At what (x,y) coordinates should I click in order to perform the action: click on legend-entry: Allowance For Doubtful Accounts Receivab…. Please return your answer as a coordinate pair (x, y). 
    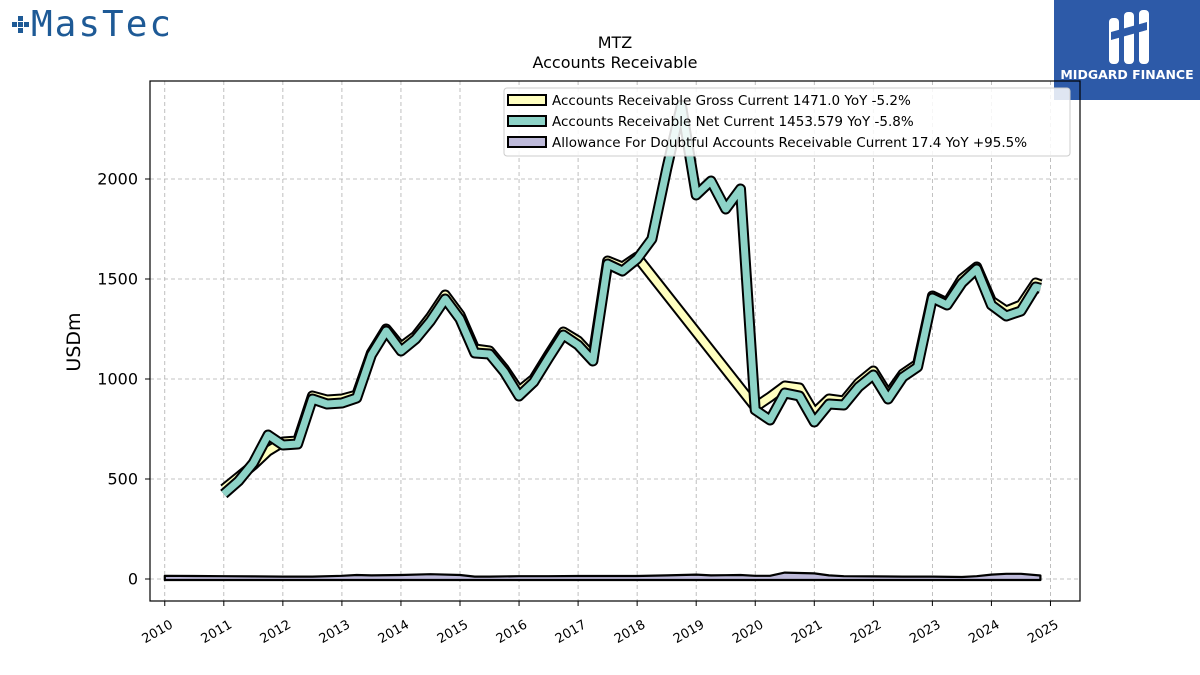
    Looking at the image, I should click on (789, 143).